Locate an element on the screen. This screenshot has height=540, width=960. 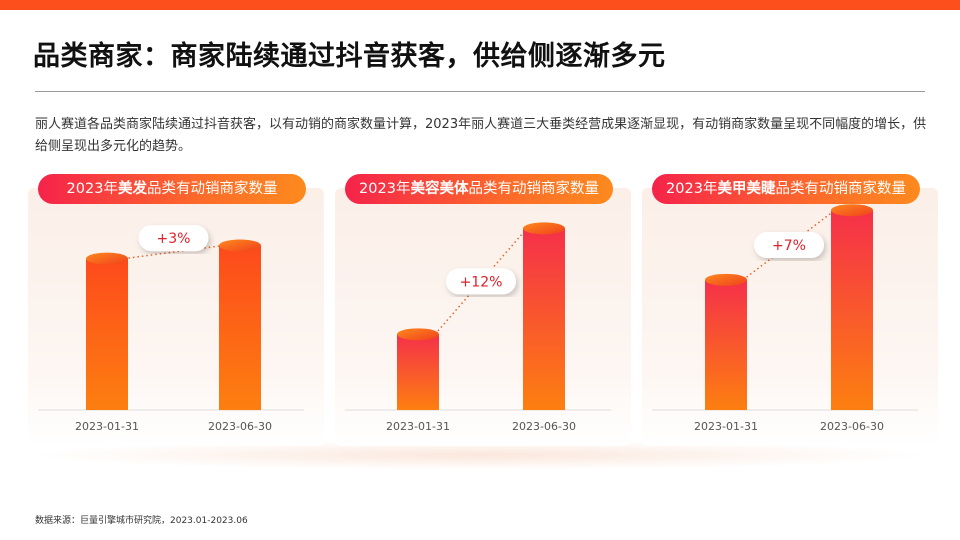
change-label: +3% is located at coordinates (174, 239).